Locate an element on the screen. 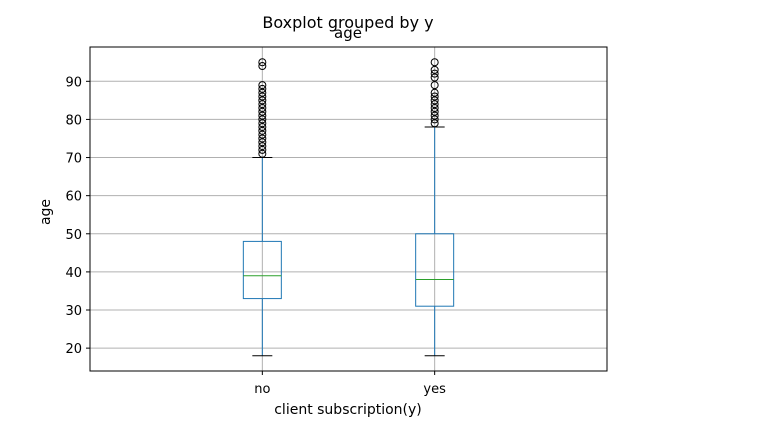 The image size is (758, 444). y-tick-label: 50 is located at coordinates (73, 235).